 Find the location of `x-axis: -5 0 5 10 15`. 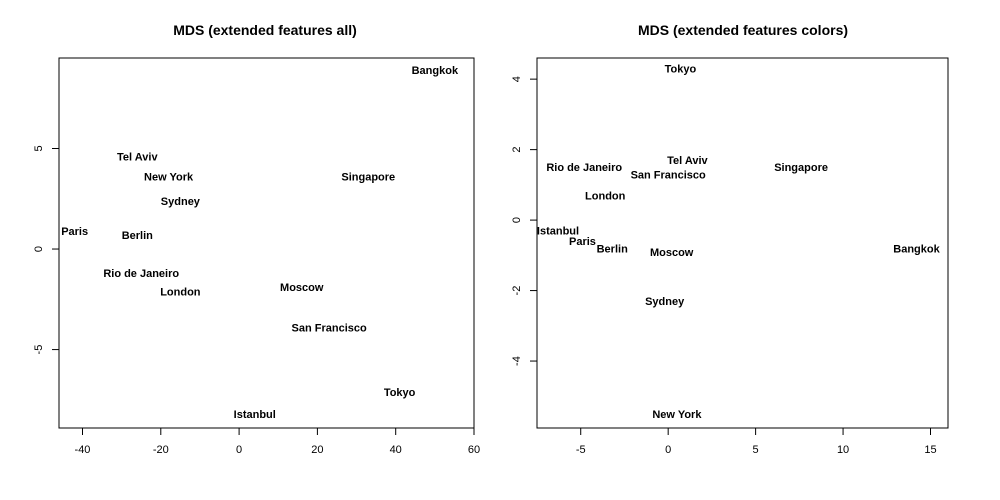

x-axis: -5 0 5 10 15 is located at coordinates (756, 441).